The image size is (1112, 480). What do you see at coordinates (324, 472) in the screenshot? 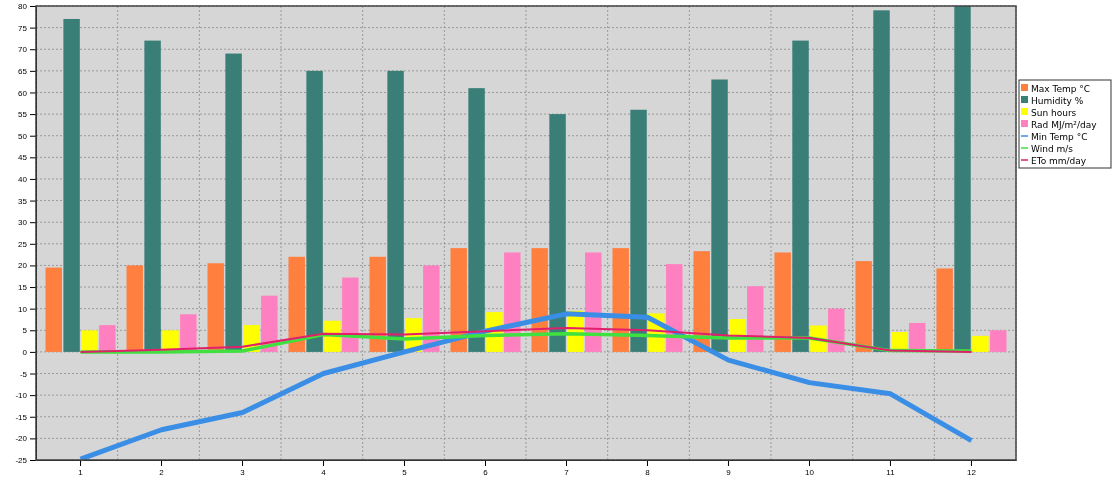
I see `x-tick-label: 4` at bounding box center [324, 472].